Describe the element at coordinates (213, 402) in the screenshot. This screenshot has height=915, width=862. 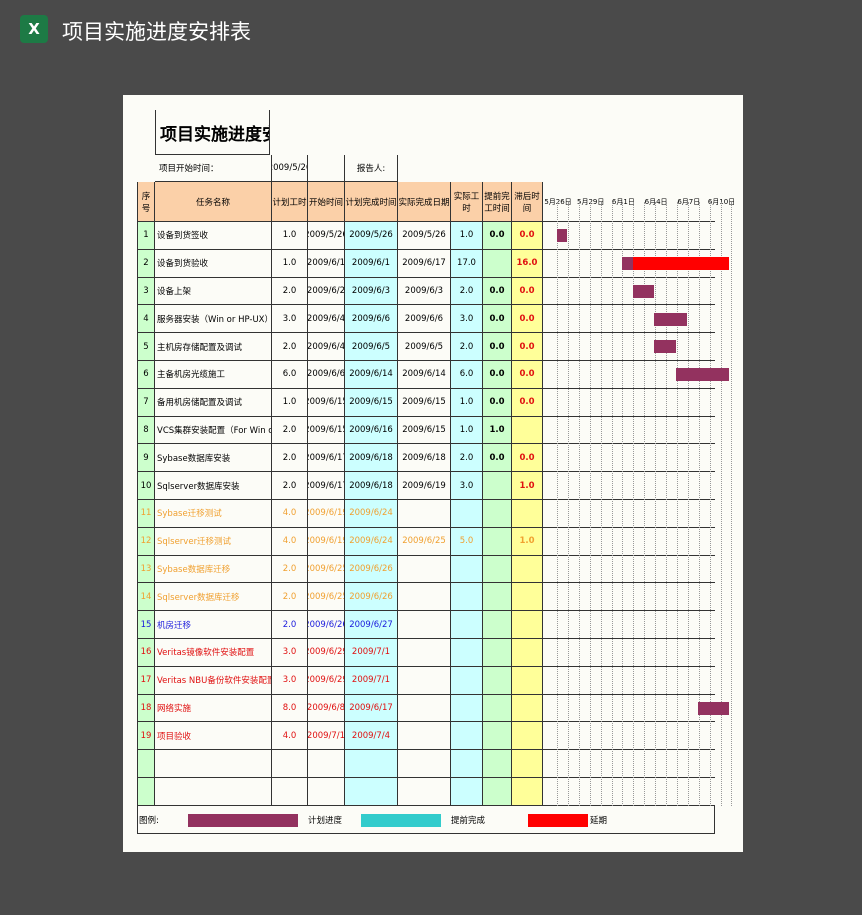
I see `task-name: 备用机房储配置及调试` at that location.